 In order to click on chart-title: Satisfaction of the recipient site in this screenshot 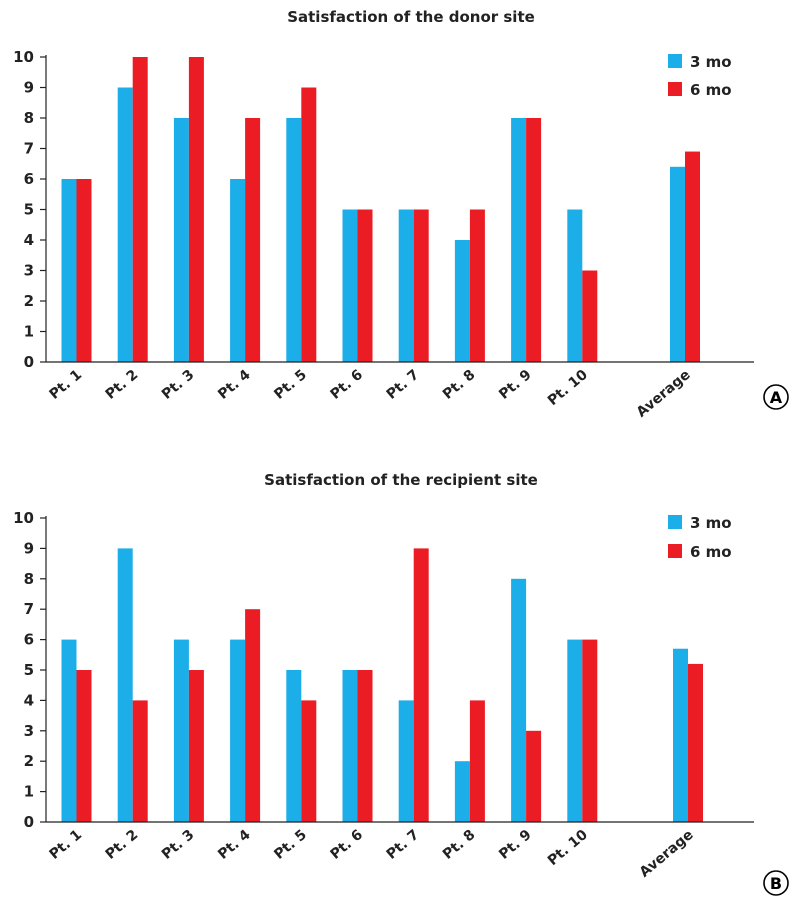, I will do `click(401, 480)`.